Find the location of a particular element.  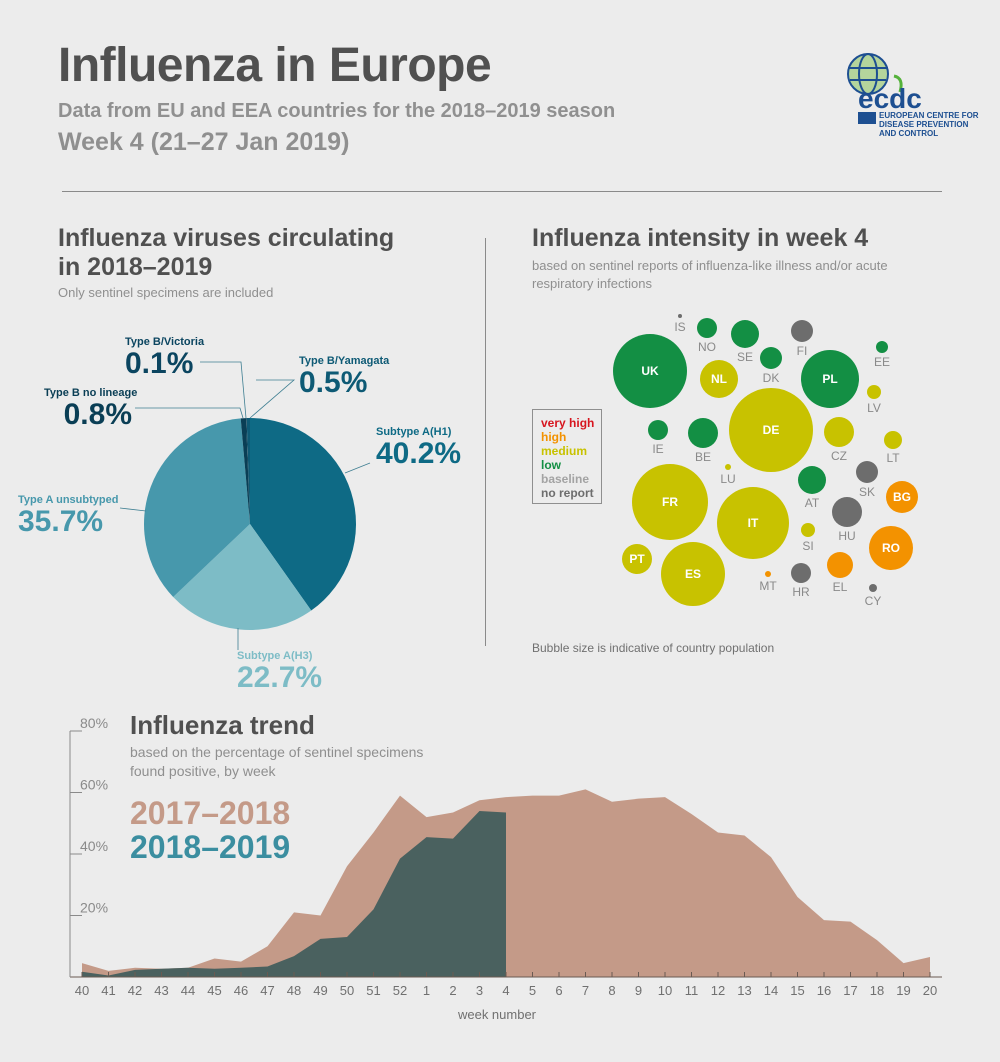

slice-value: 40.2% is located at coordinates (419, 453).